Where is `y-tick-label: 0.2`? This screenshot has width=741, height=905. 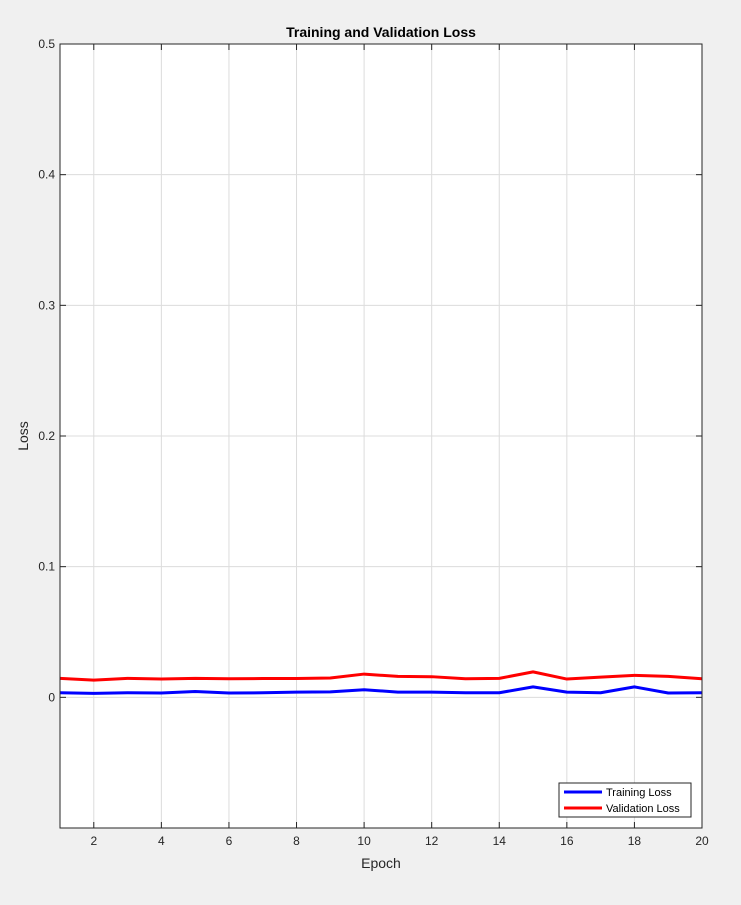
y-tick-label: 0.2 is located at coordinates (46, 436).